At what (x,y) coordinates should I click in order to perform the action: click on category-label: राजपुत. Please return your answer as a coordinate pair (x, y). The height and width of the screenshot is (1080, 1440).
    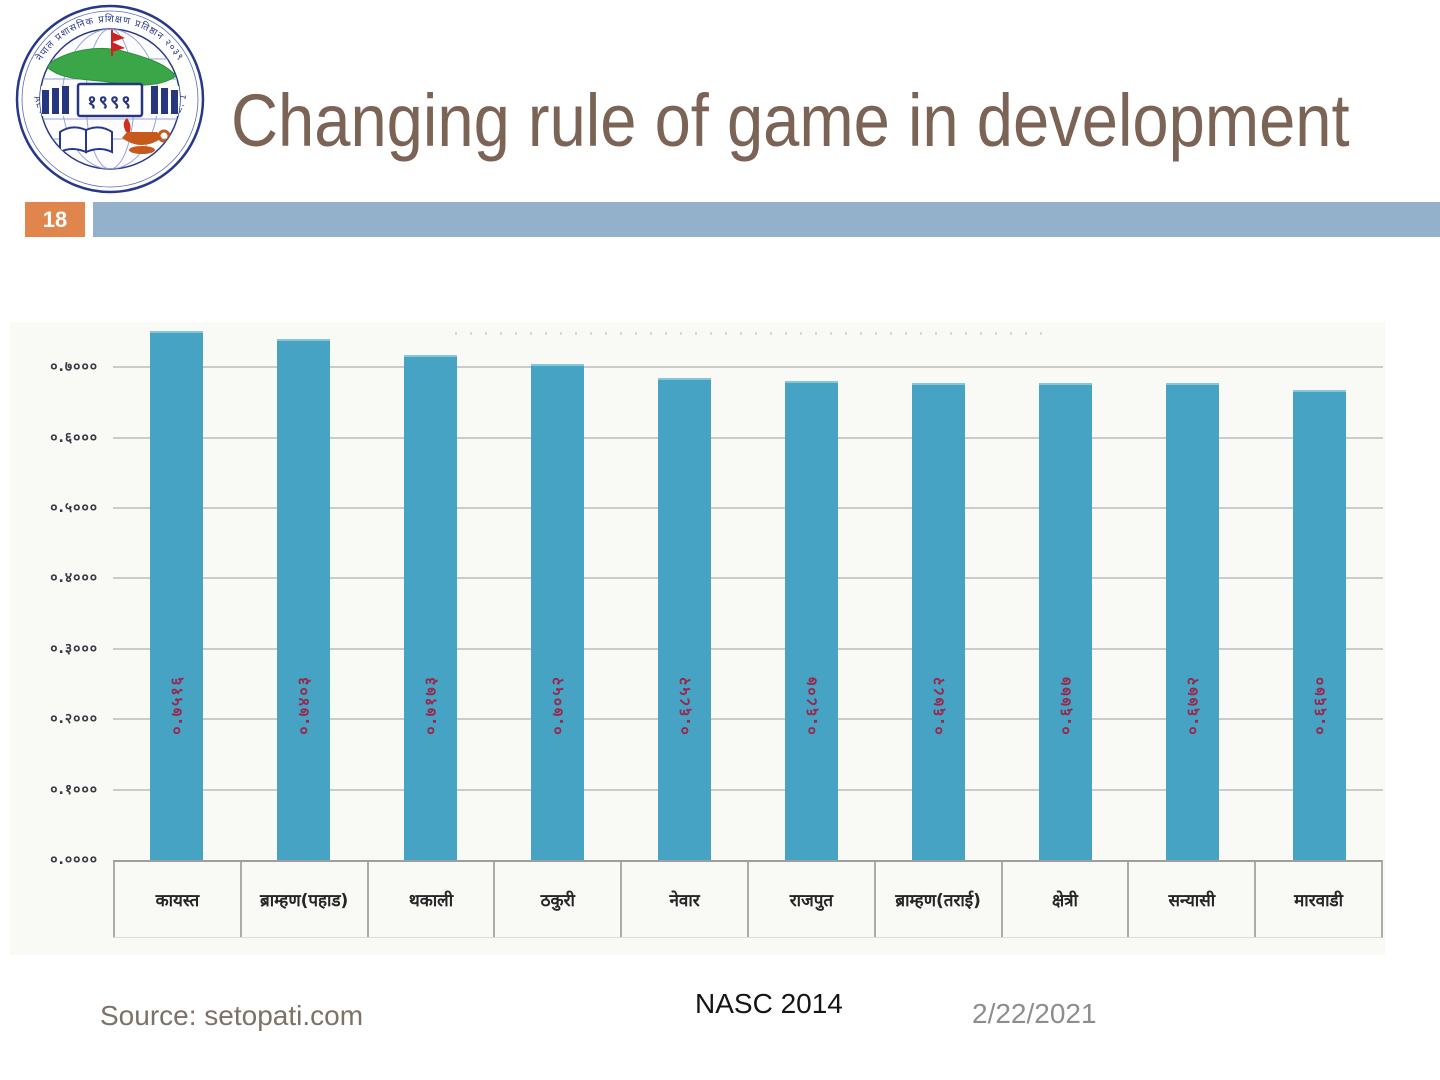
    Looking at the image, I should click on (811, 901).